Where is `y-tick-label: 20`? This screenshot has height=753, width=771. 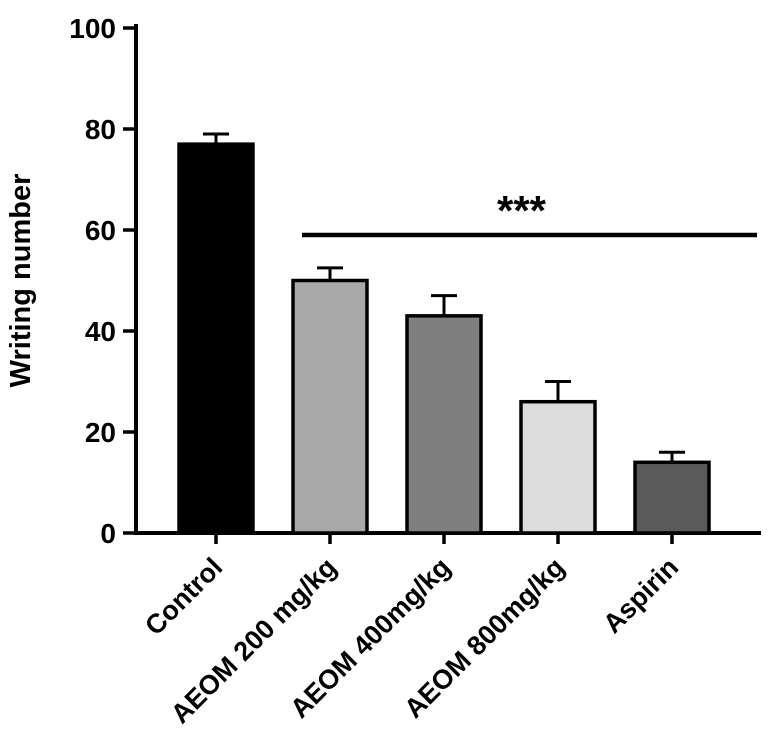 y-tick-label: 20 is located at coordinates (100, 432).